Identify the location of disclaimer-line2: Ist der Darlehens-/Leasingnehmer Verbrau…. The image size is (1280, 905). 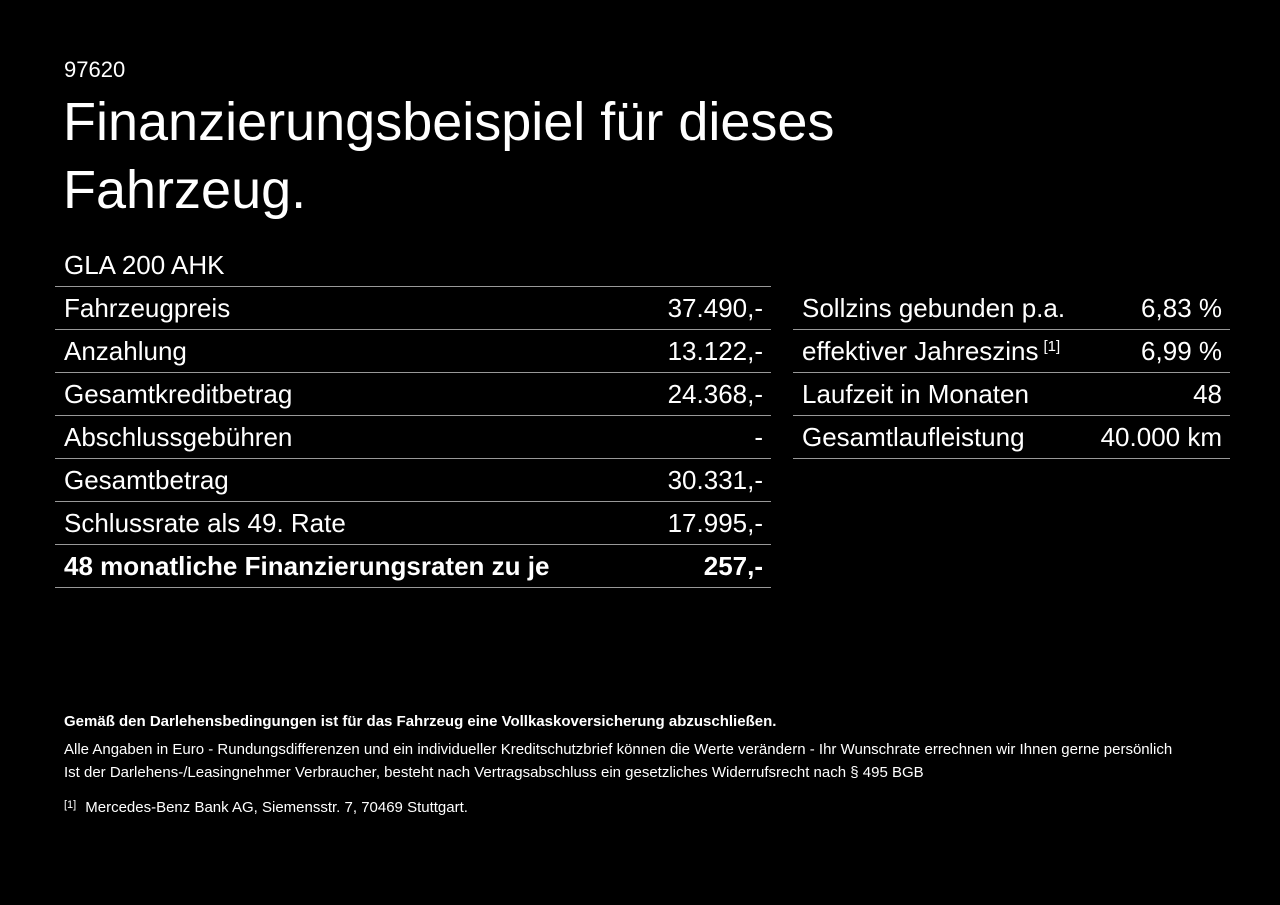
(494, 772).